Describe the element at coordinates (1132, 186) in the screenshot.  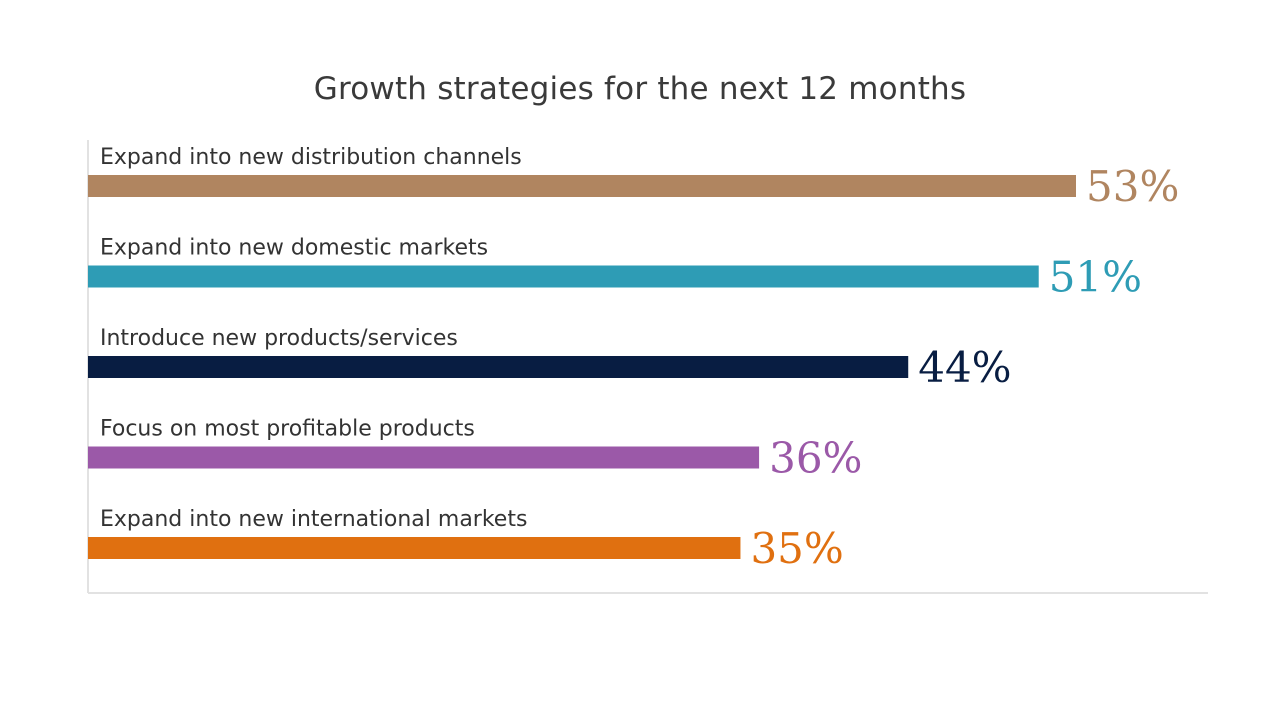
I see `value-label: 53%` at that location.